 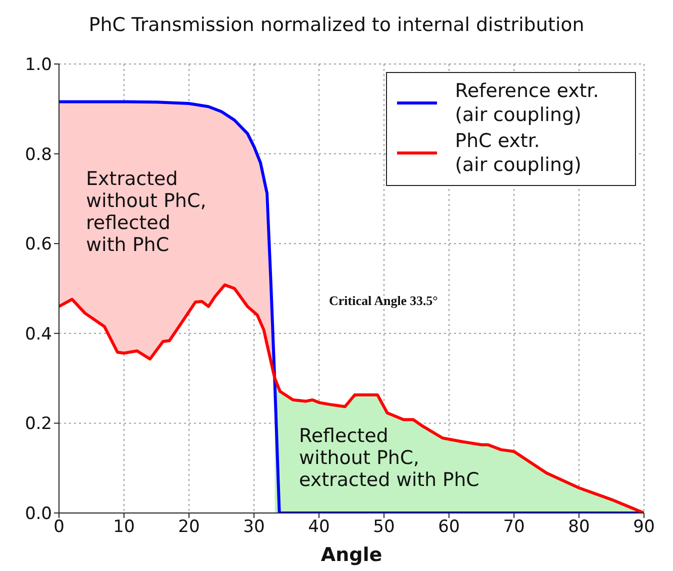 What do you see at coordinates (384, 527) in the screenshot?
I see `x-tick-label: 50` at bounding box center [384, 527].